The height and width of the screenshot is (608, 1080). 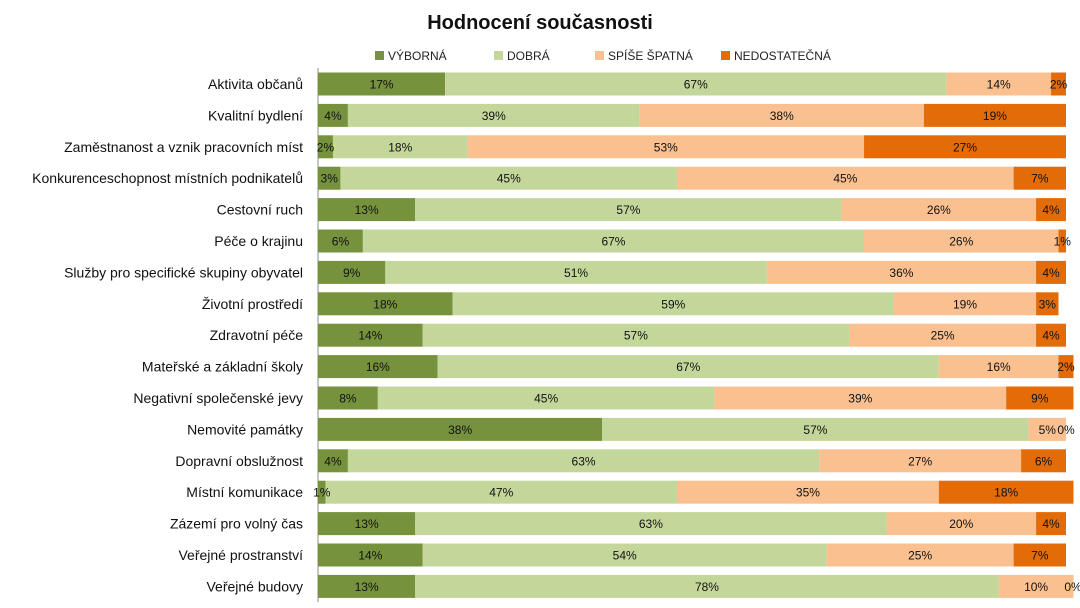 What do you see at coordinates (222, 367) in the screenshot?
I see `category-label: Mateřské a základní školy` at bounding box center [222, 367].